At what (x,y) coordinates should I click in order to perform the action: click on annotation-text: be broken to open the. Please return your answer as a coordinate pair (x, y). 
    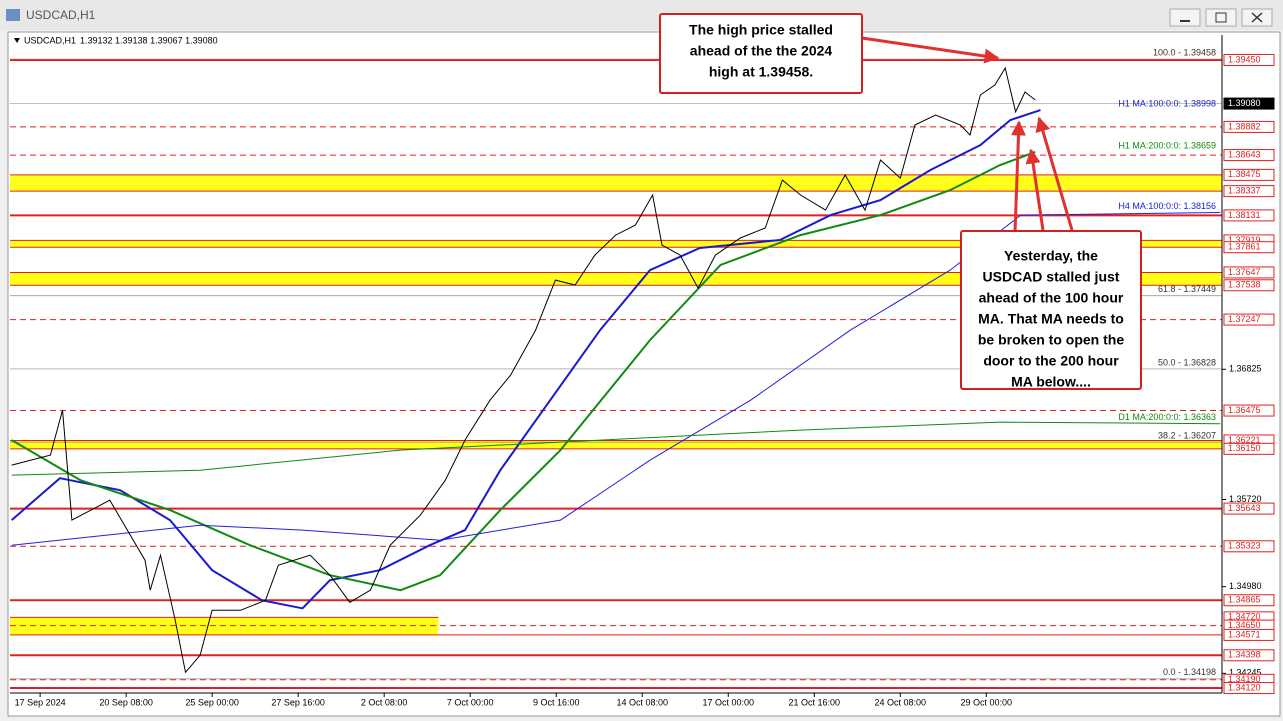
    Looking at the image, I should click on (1051, 340).